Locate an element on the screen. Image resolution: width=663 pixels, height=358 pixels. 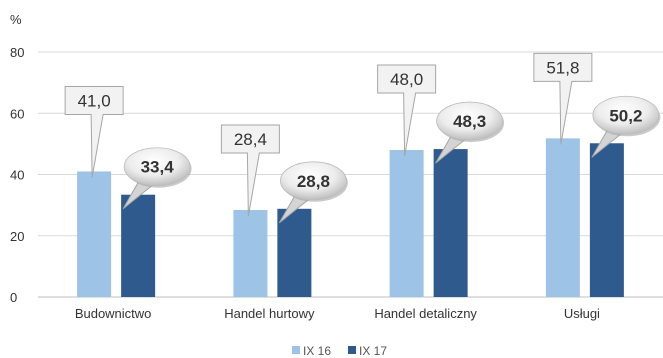
x-tick-label: Budownictwo is located at coordinates (113, 313).